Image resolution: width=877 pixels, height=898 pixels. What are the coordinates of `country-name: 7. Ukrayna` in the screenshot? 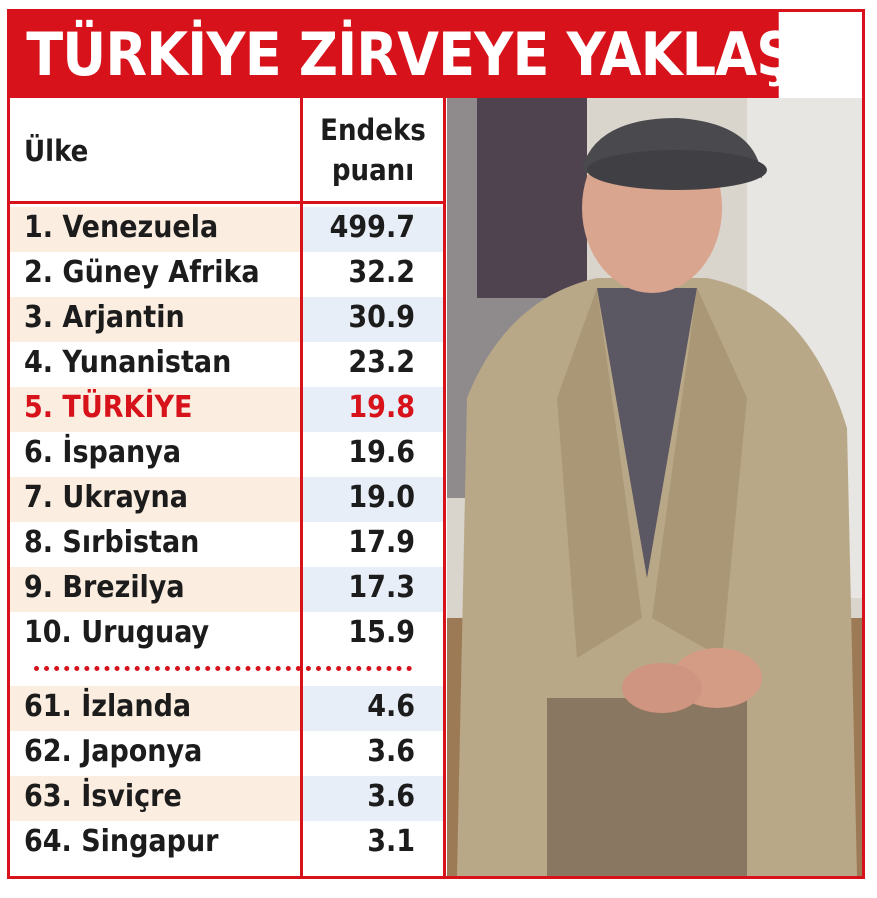 It's located at (106, 497).